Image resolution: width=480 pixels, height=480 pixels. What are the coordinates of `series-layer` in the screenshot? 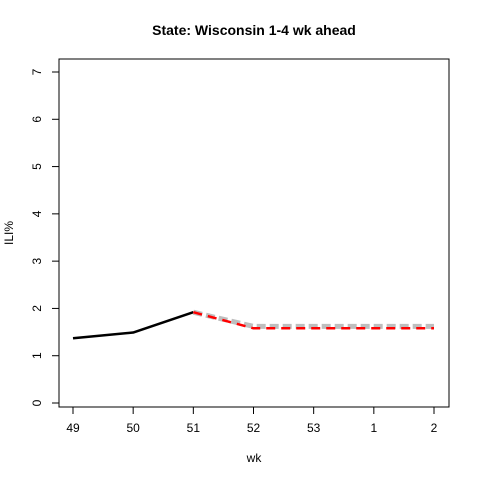 It's located at (253, 324).